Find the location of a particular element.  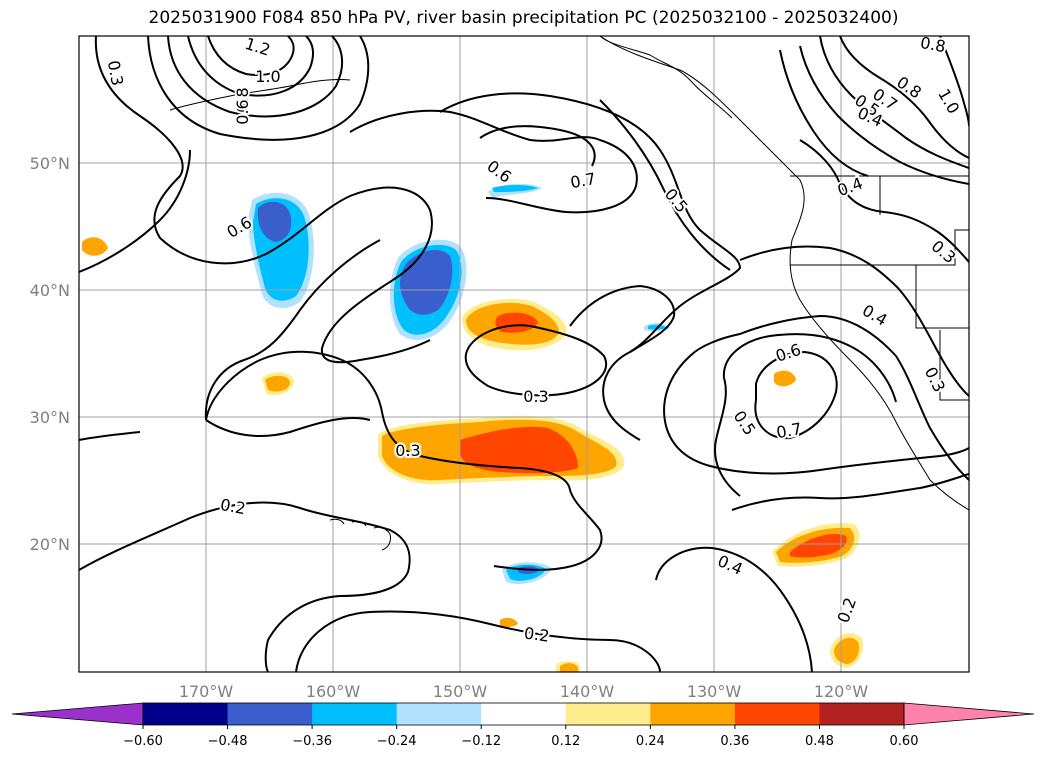

colorbar-tick-label: −0.12 is located at coordinates (481, 741).